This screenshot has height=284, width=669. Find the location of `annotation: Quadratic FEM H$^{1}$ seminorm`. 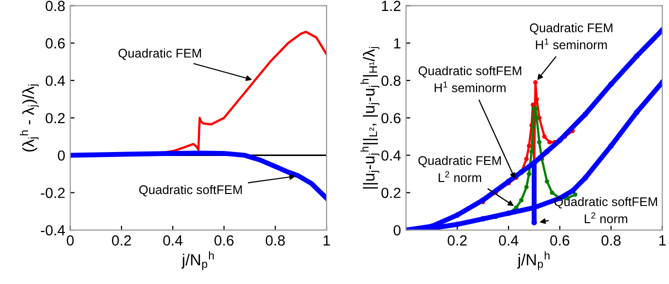

annotation: Quadratic FEM H$^{1}$ seminorm is located at coordinates (571, 36).